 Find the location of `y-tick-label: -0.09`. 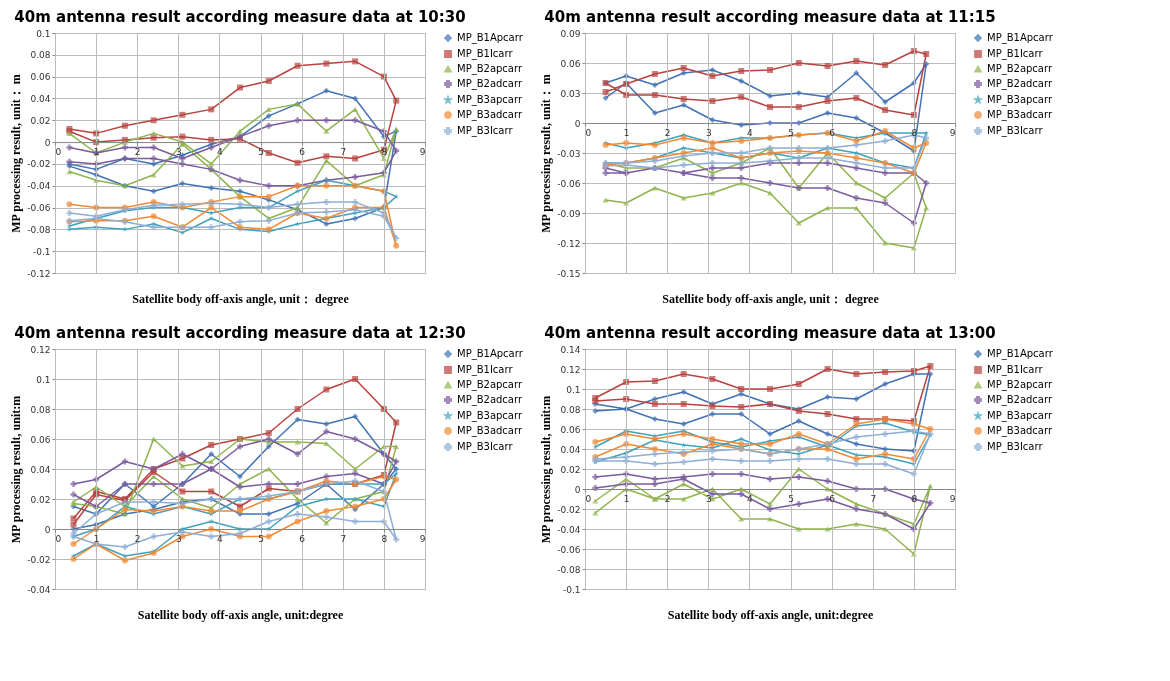

y-tick-label: -0.09 is located at coordinates (569, 213).